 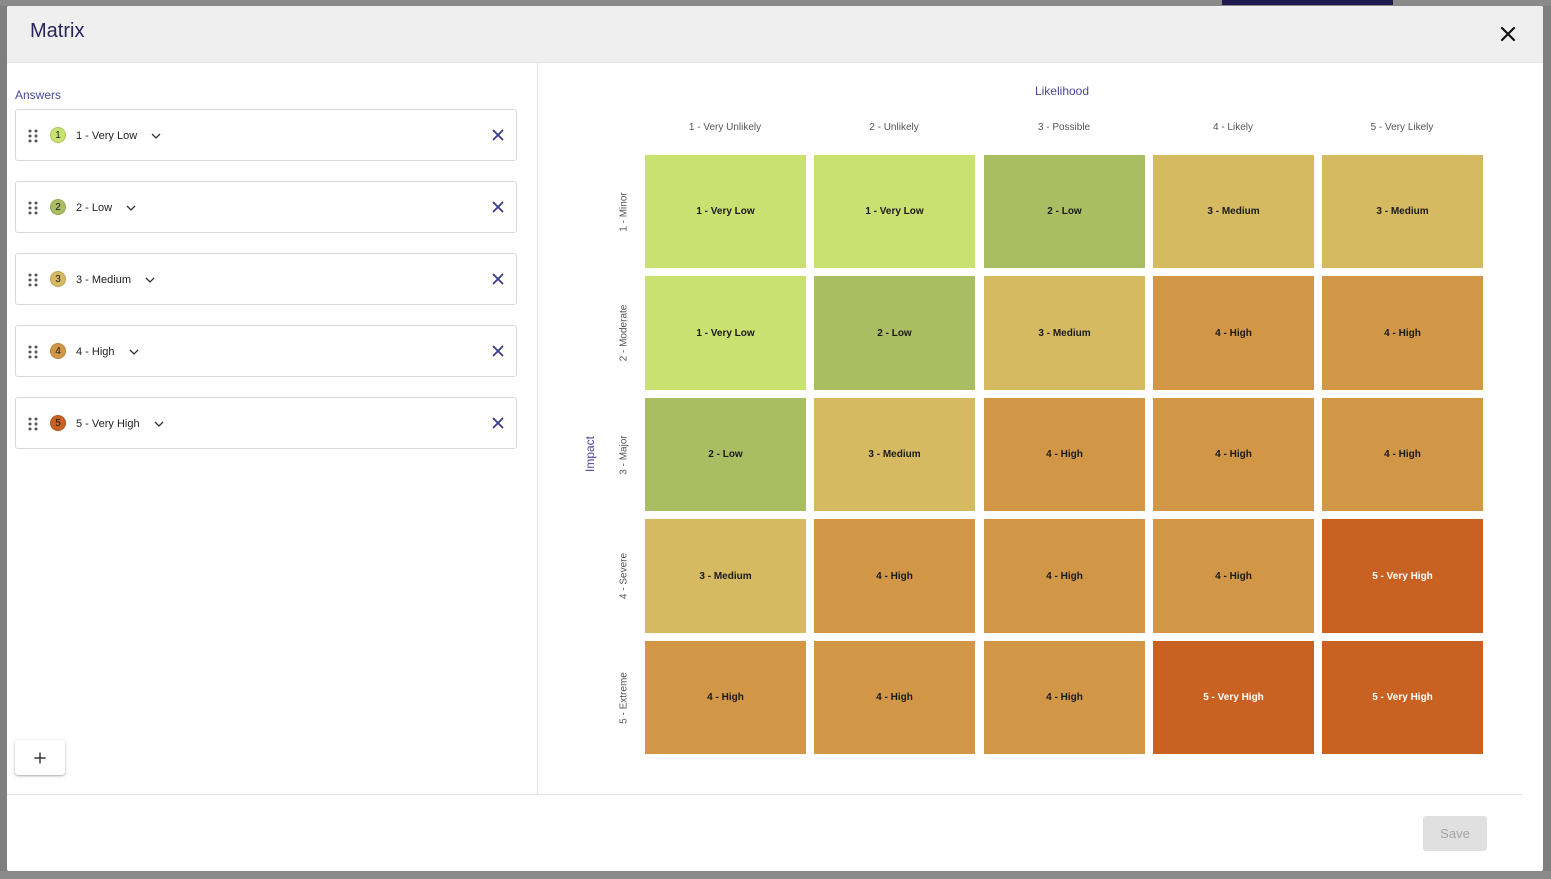 I want to click on add-answer-button, so click(x=40, y=757).